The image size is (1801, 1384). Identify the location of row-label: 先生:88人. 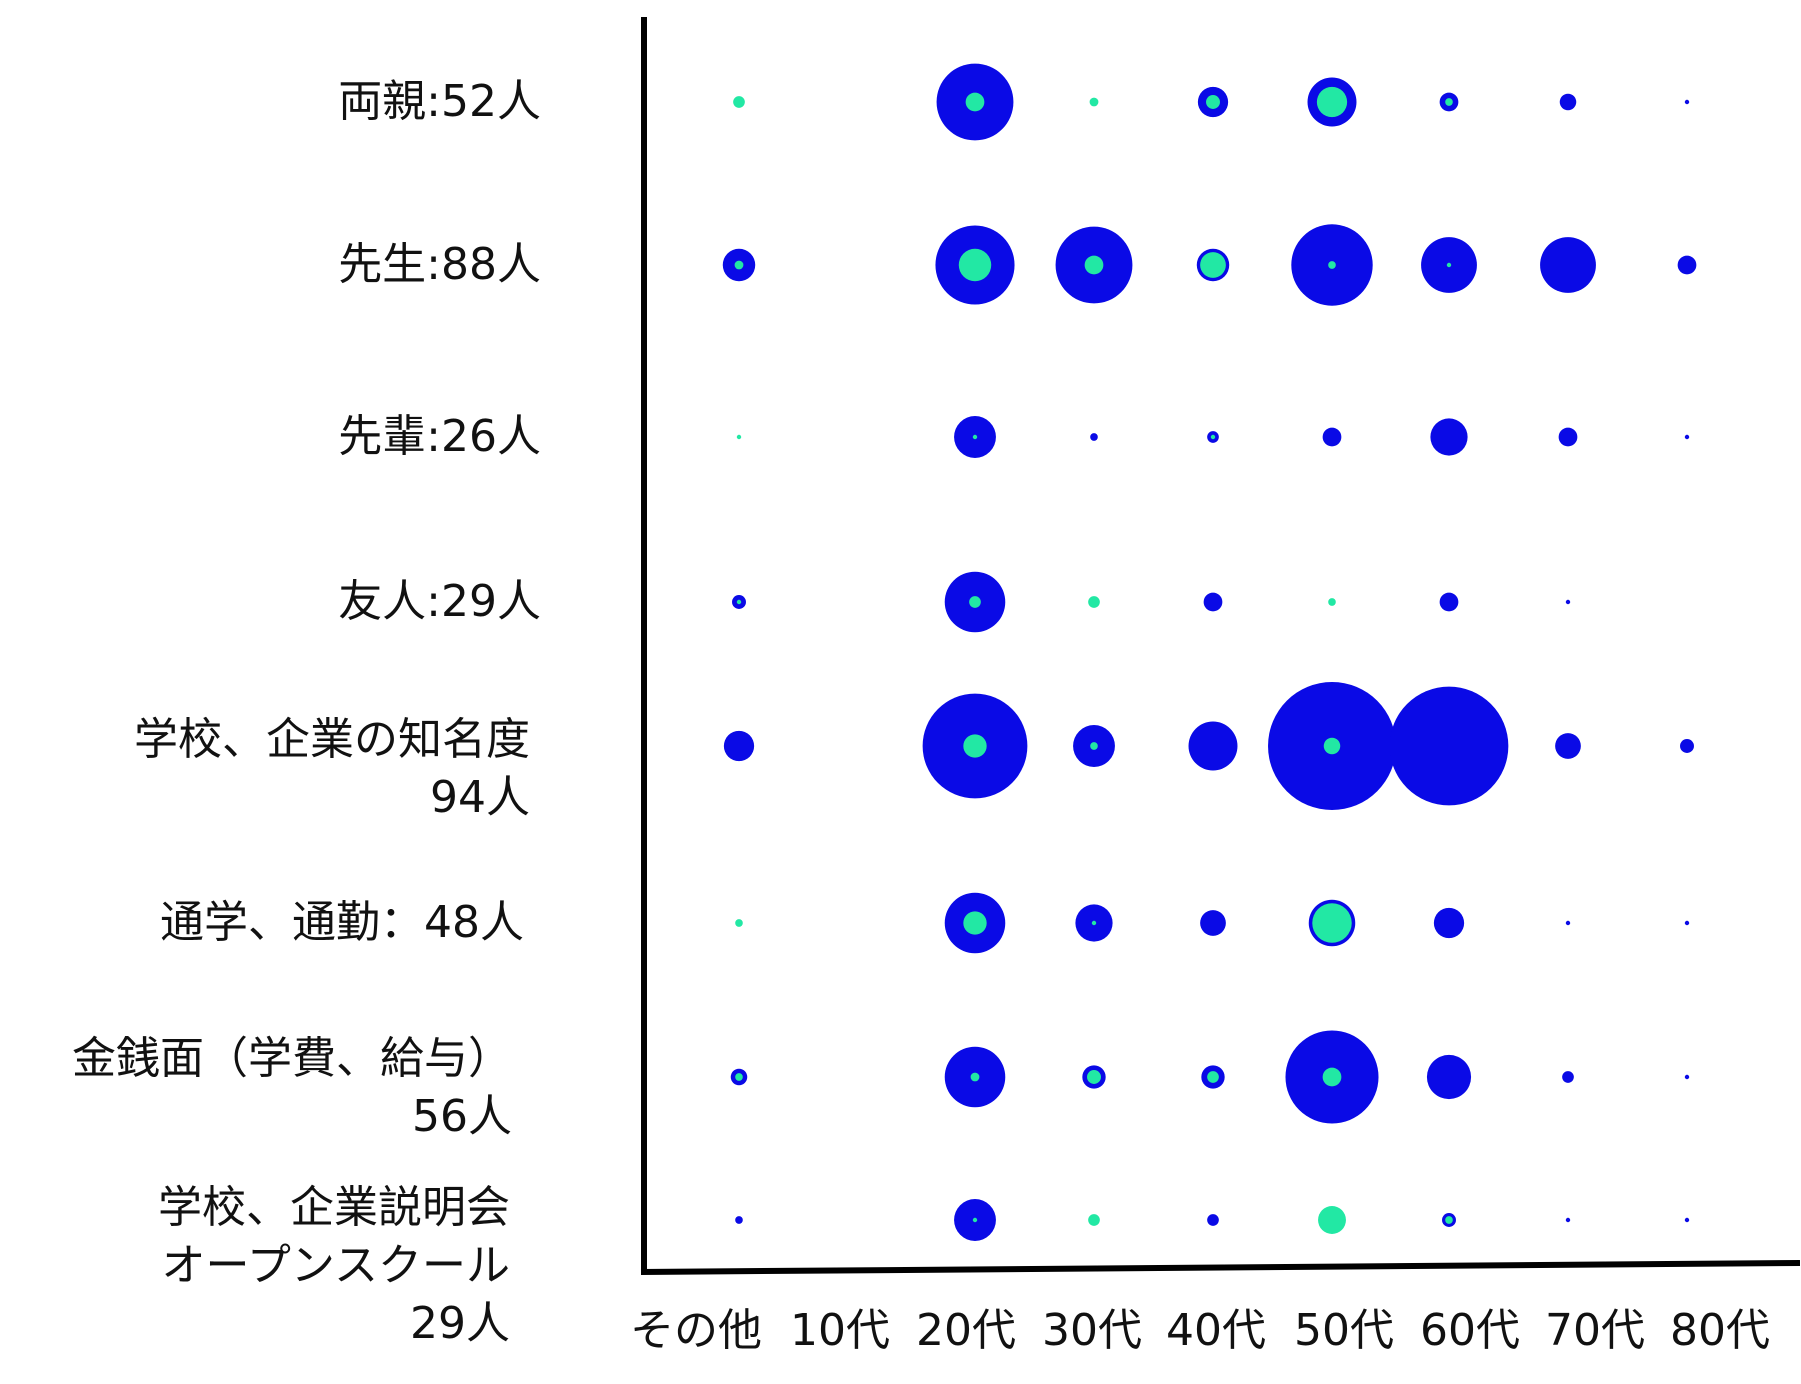
(439, 264).